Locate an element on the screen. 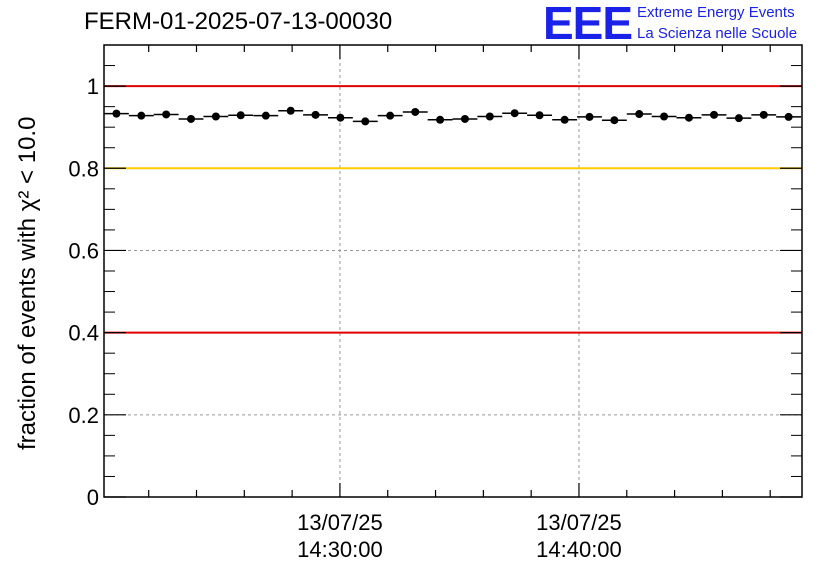 The image size is (836, 572). x-tick-label-time: 14:30:00 is located at coordinates (340, 549).